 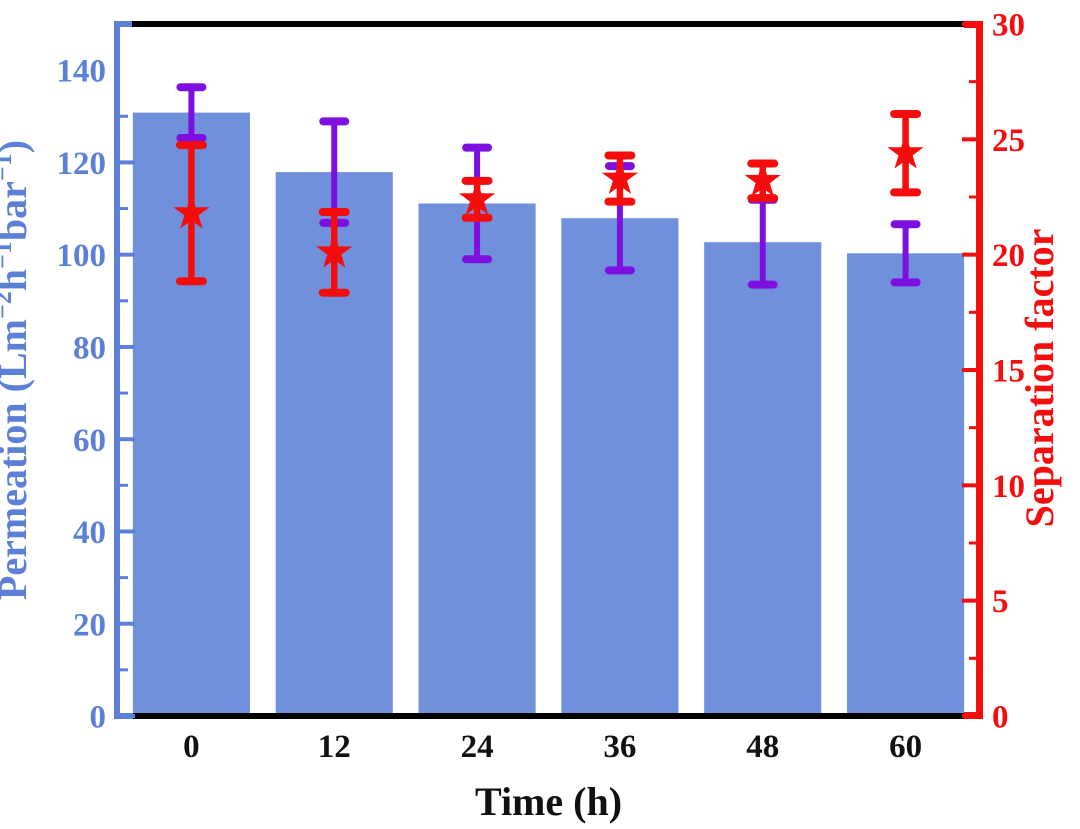 I want to click on left-tick-label-120: 120, so click(x=82, y=164).